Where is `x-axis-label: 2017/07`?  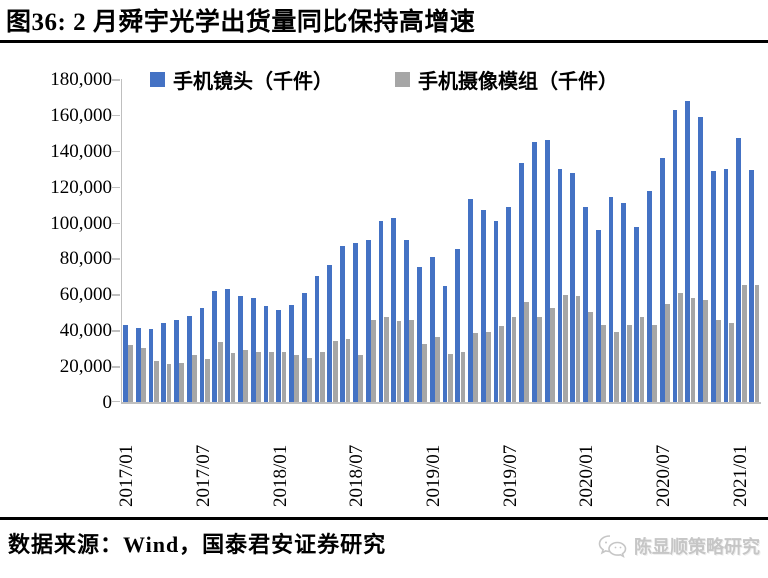
x-axis-label: 2017/07 is located at coordinates (204, 475).